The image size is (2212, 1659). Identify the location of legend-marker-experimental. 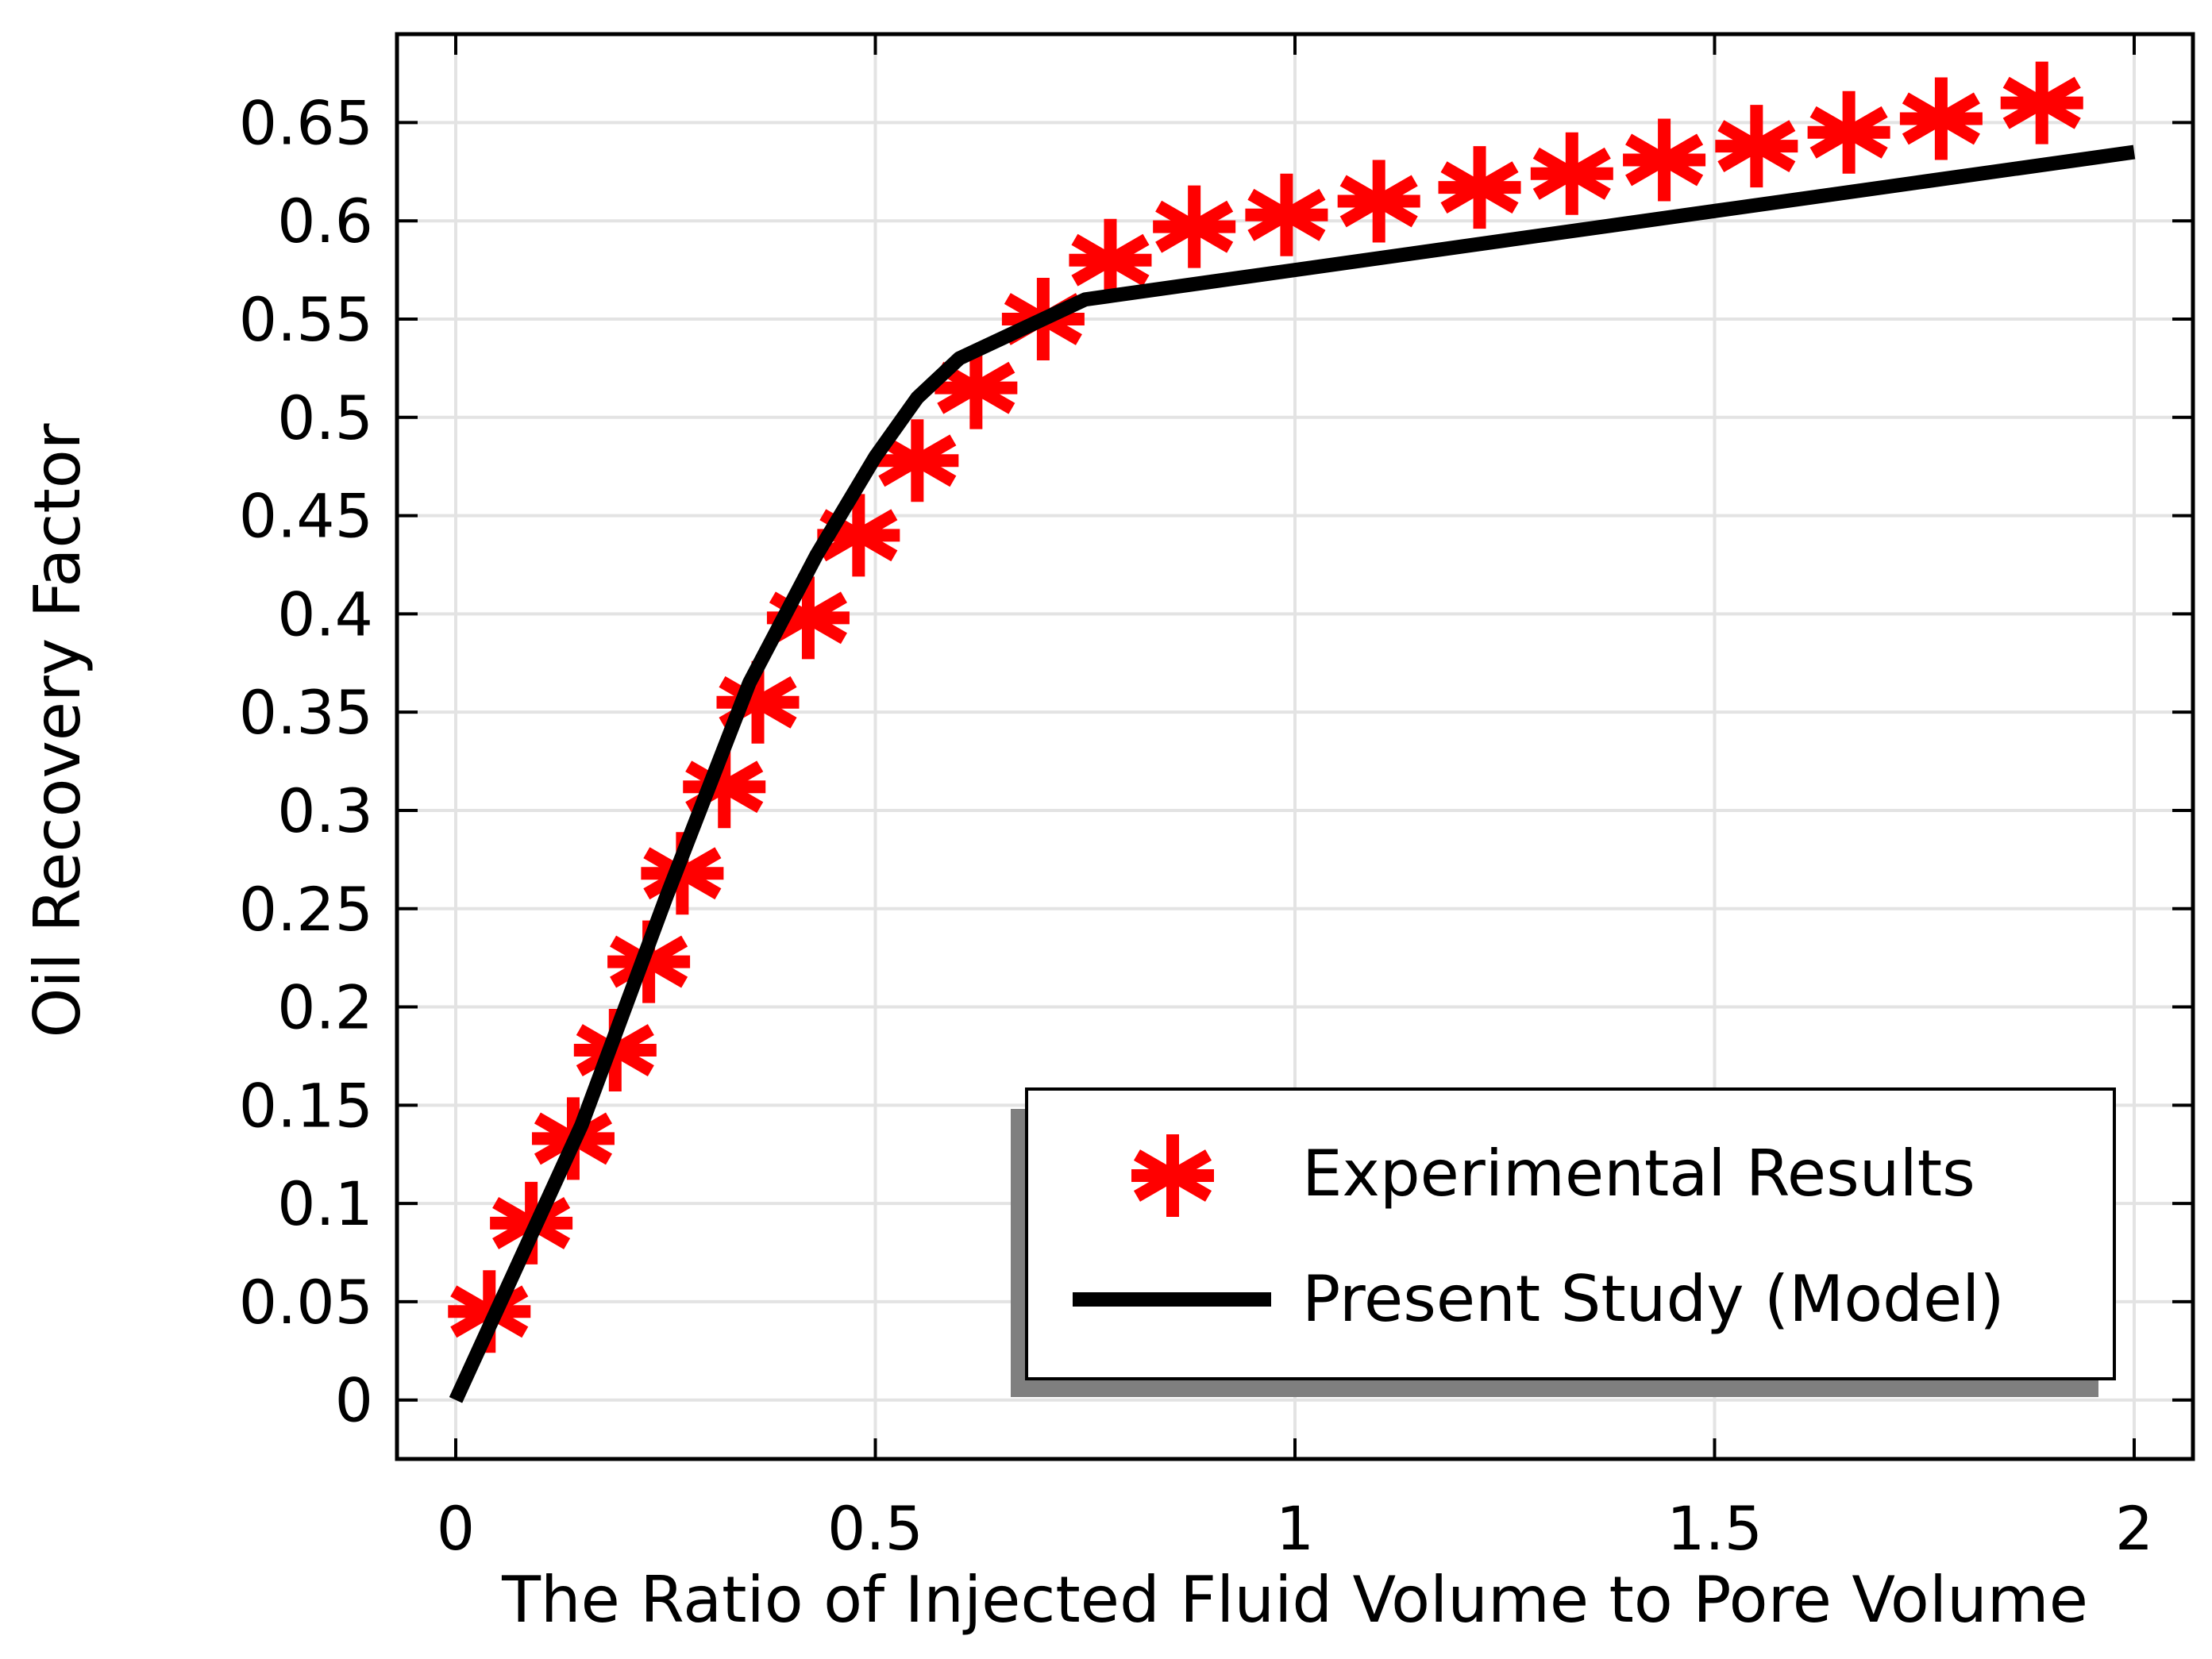
(1172, 1176).